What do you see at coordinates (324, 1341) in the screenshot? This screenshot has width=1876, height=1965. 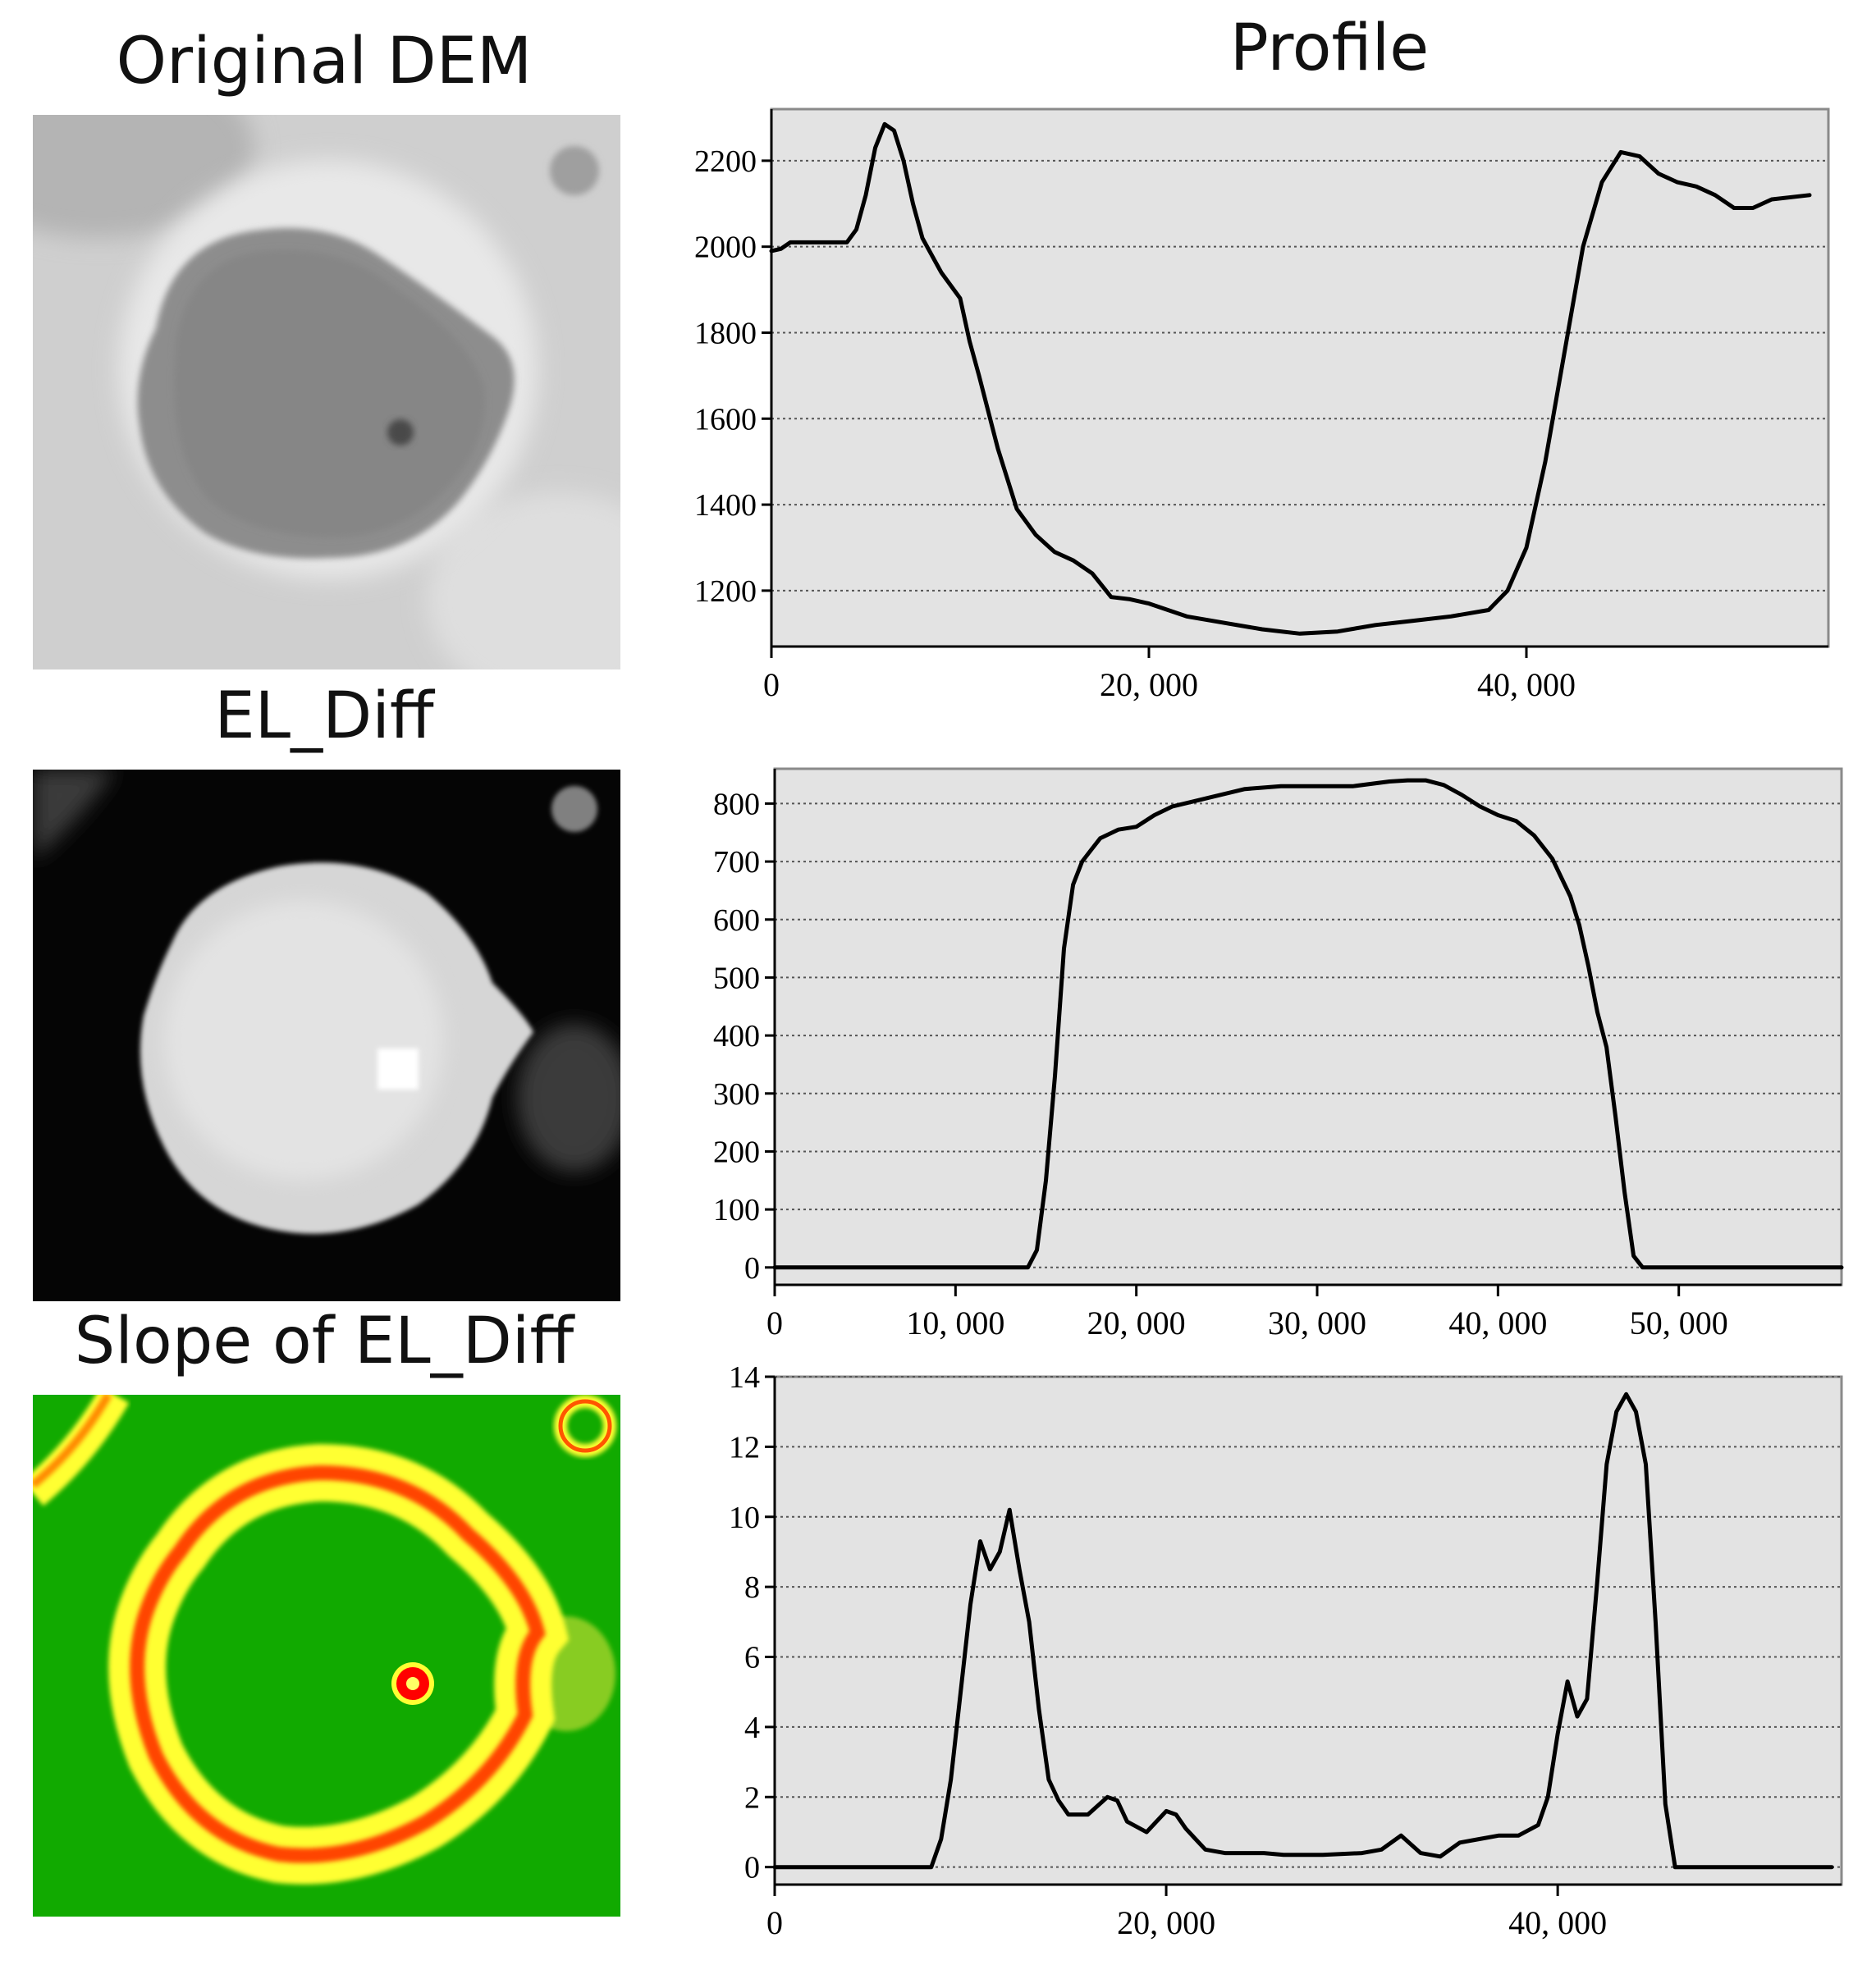 I see `title-slope-of-el-diff: Slope of EL_Diff` at bounding box center [324, 1341].